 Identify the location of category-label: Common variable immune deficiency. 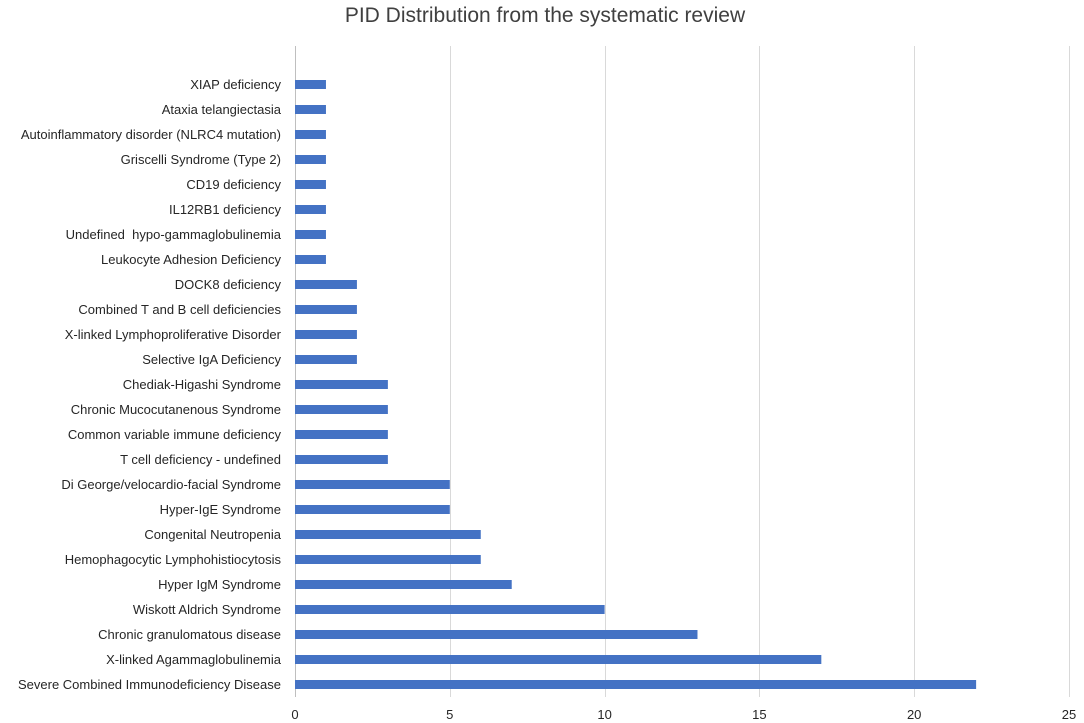
(175, 434).